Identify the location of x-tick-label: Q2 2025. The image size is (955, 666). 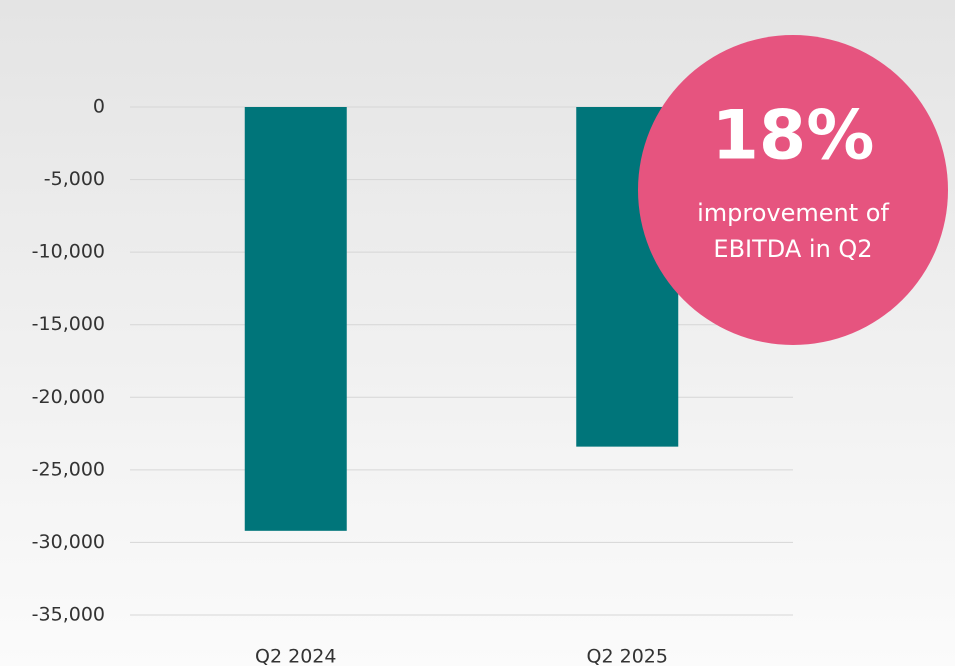
(627, 656).